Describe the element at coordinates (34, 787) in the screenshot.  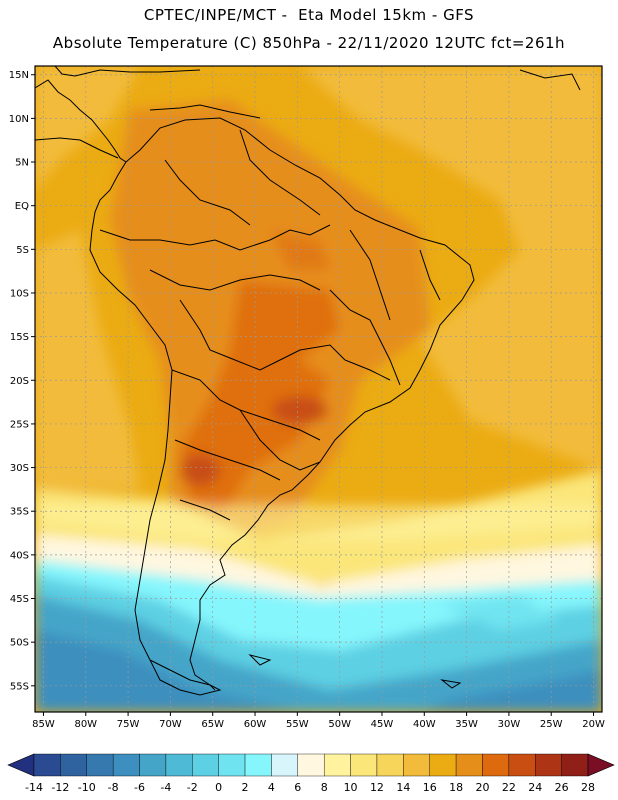
I see `colorbar-label: -14` at that location.